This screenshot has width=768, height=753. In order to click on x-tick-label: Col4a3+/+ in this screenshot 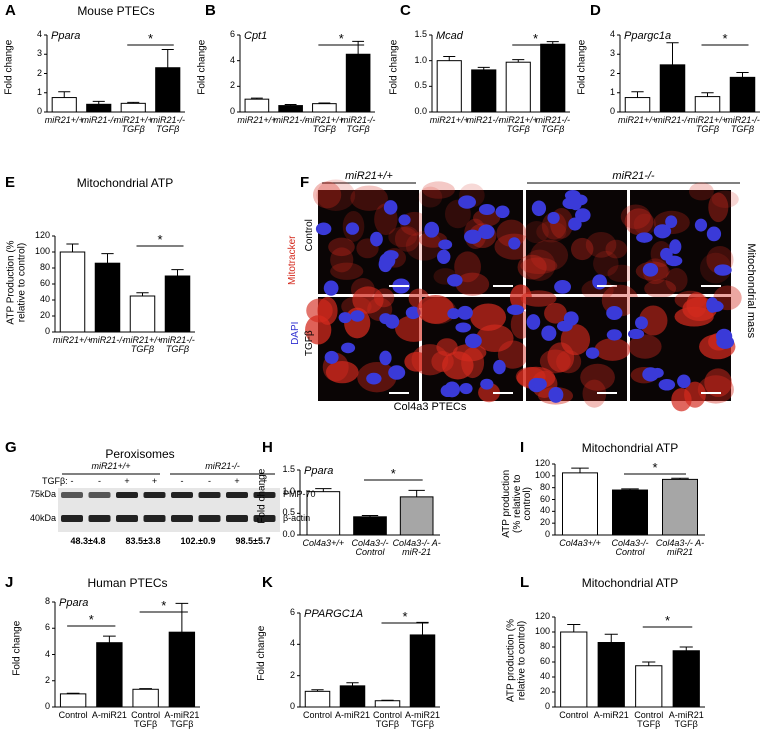, I will do `click(580, 543)`.